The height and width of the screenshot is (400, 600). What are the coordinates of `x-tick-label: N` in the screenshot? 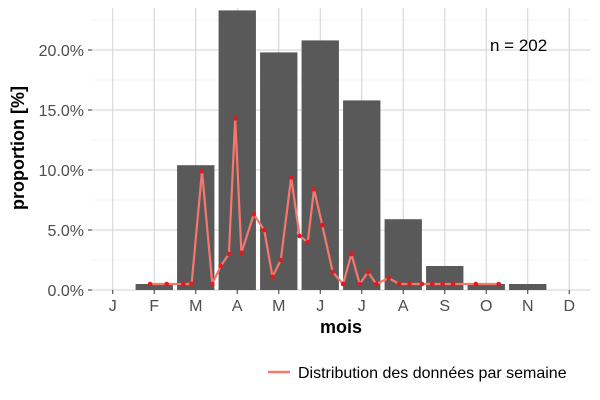 It's located at (528, 306).